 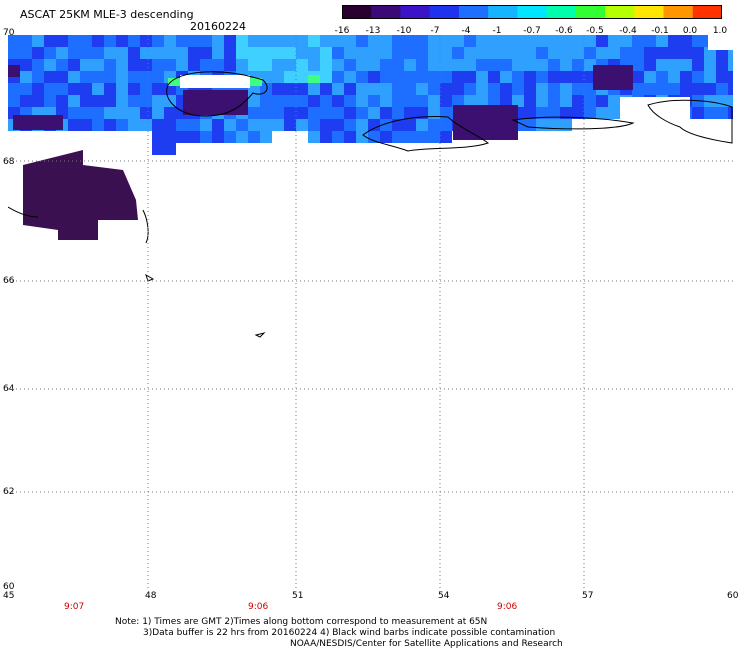 What do you see at coordinates (690, 31) in the screenshot?
I see `colorbar-label: 0.0` at bounding box center [690, 31].